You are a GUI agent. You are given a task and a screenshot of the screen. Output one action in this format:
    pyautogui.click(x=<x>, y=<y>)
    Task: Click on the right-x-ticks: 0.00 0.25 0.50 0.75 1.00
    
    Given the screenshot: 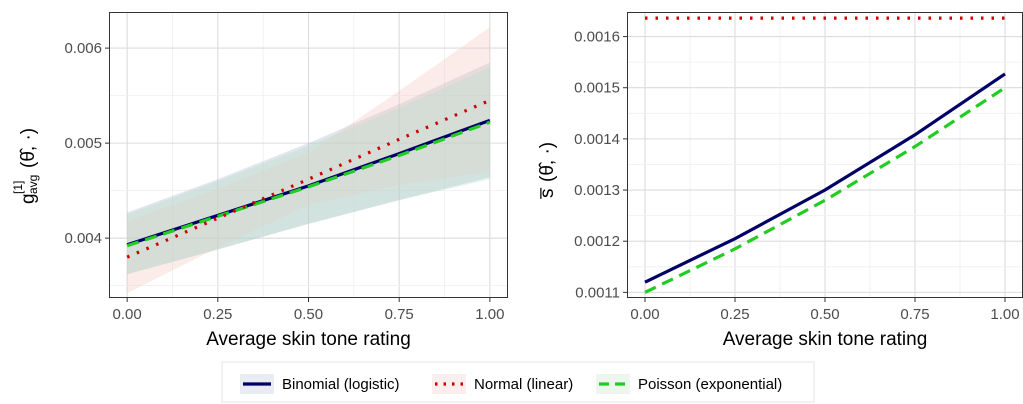 What is the action you would take?
    pyautogui.click(x=825, y=310)
    